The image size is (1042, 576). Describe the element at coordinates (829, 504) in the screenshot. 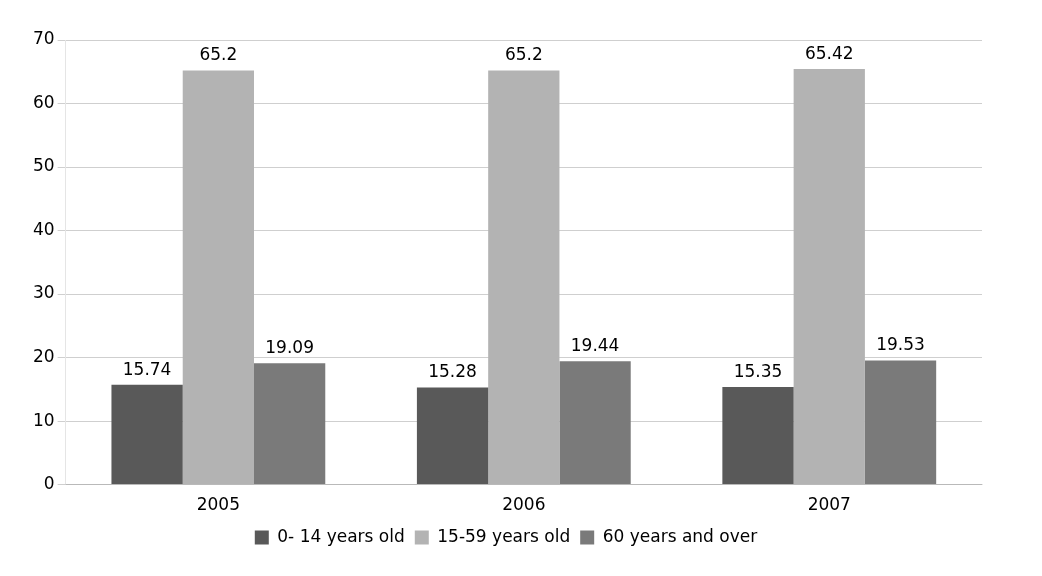

I see `x-tick-label: 2007` at that location.